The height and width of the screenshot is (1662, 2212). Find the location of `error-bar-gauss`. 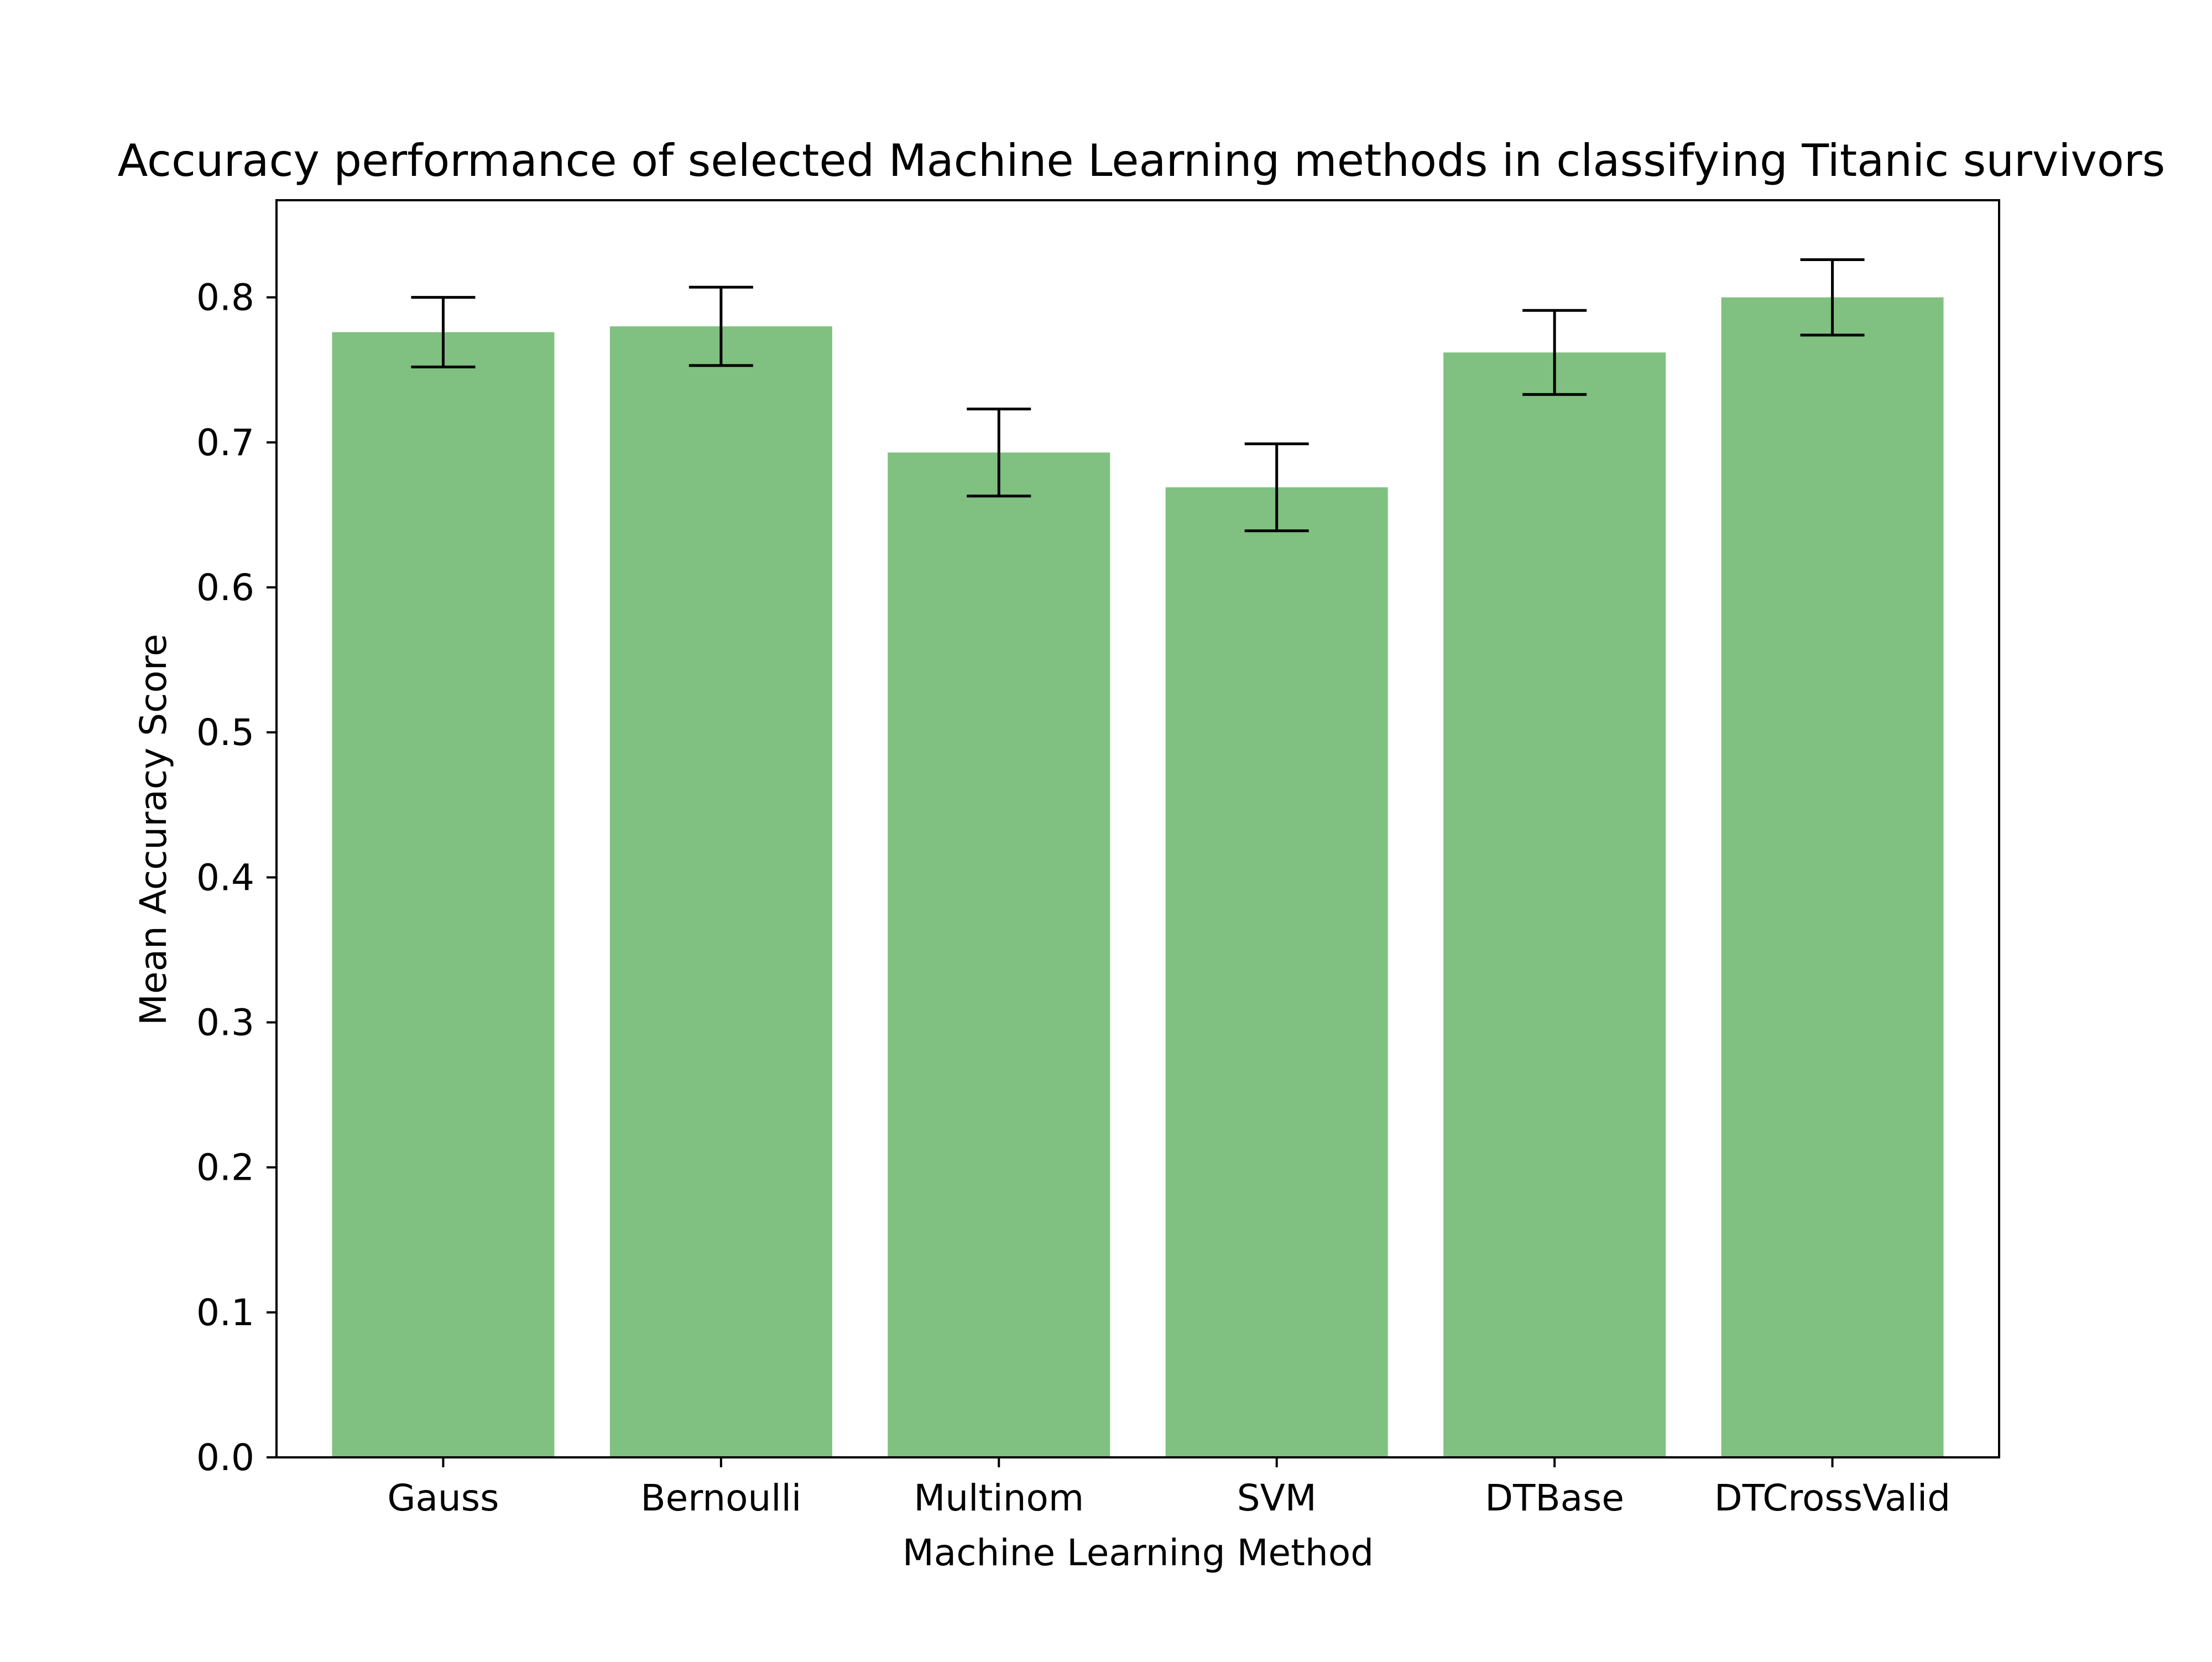

error-bar-gauss is located at coordinates (444, 332).